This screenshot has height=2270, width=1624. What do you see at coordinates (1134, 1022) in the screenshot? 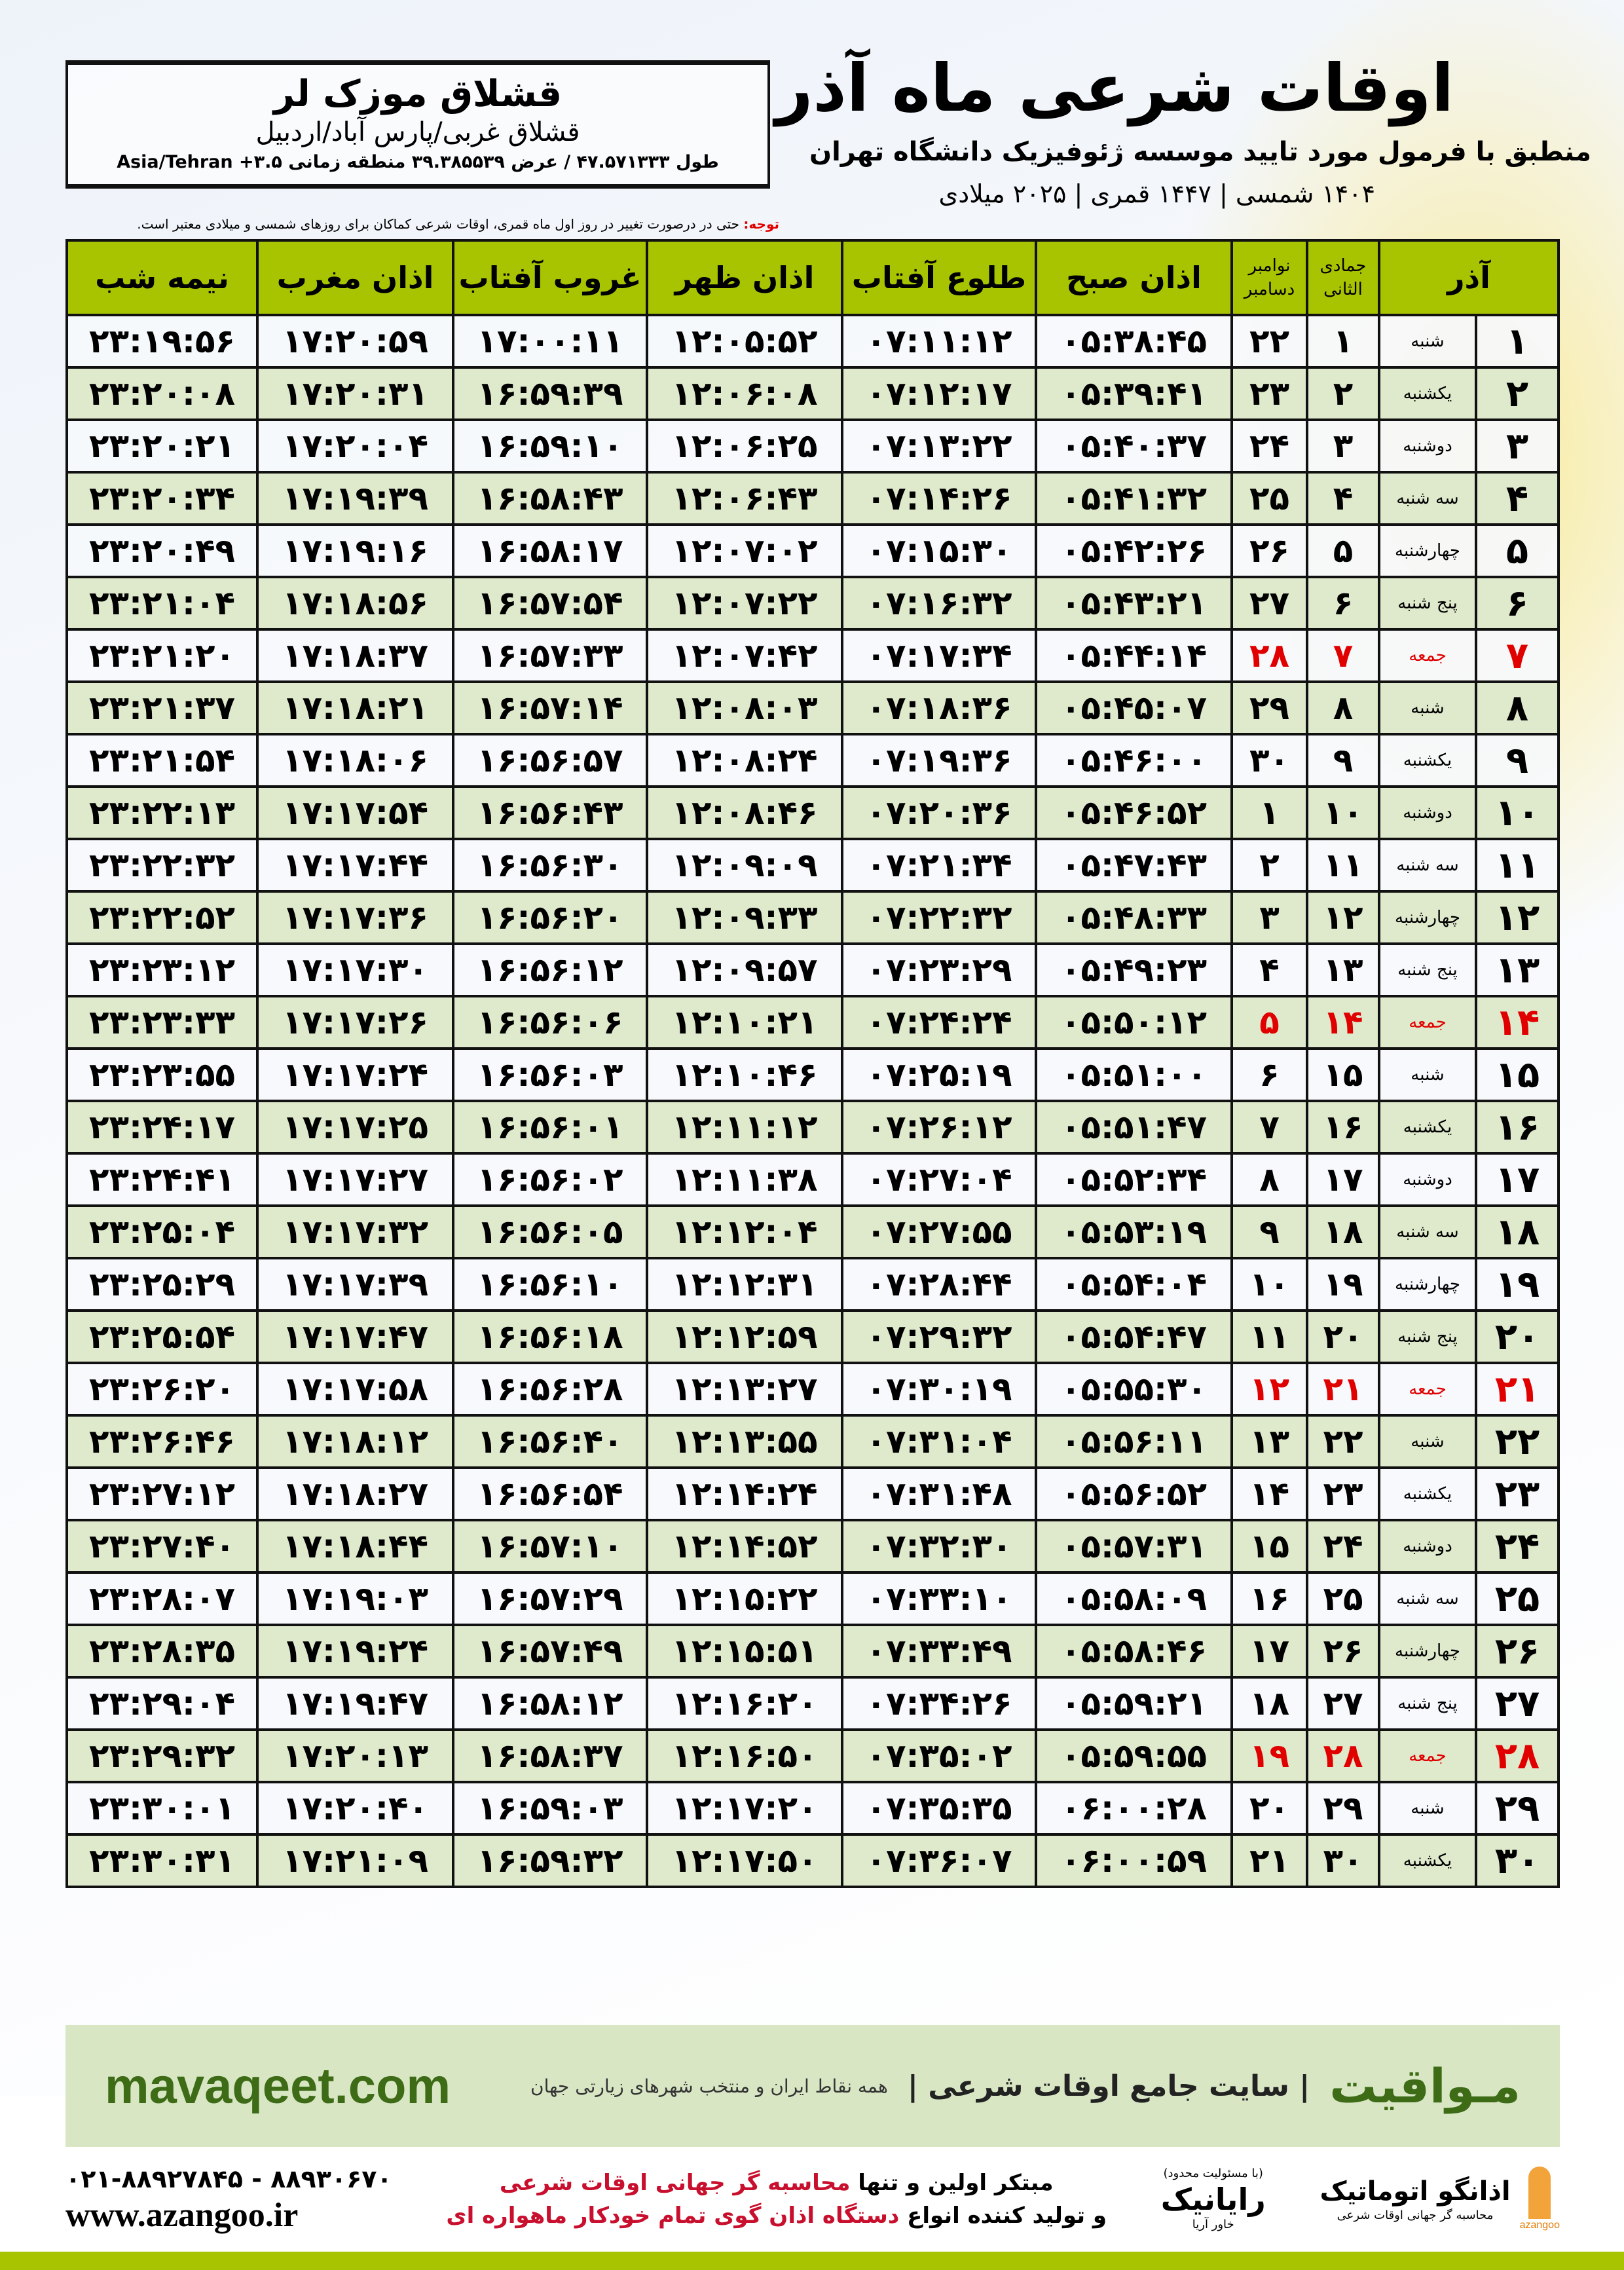
I see `fajr-time: ۰۵:۵۰:۱۲` at bounding box center [1134, 1022].